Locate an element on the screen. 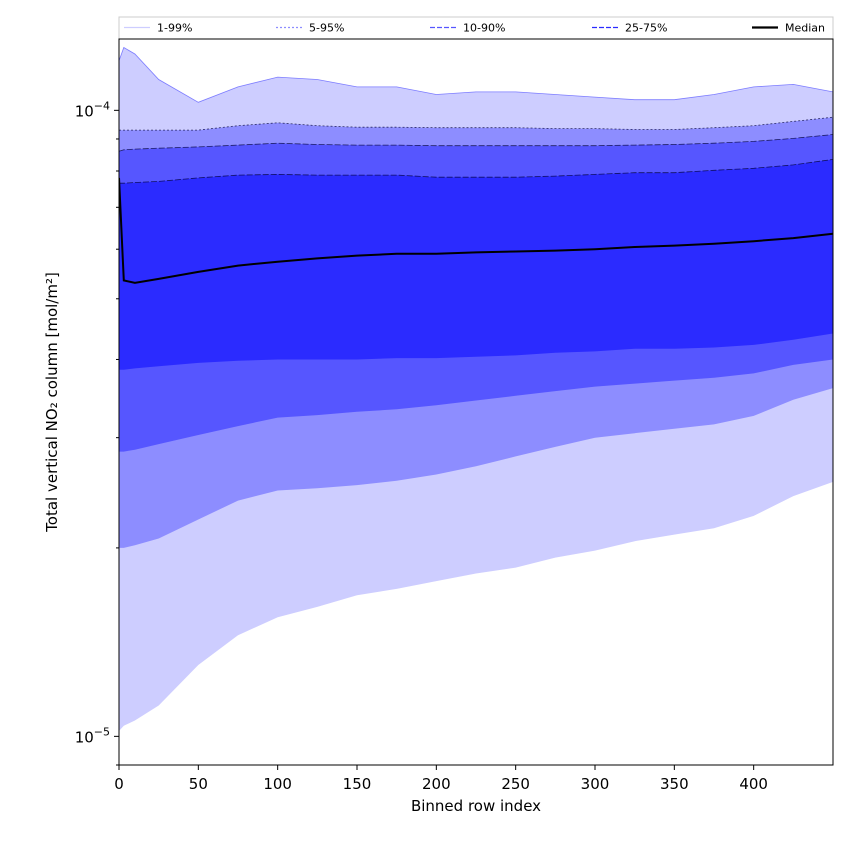 Image resolution: width=850 pixels, height=850 pixels. band-edge-5-95% is located at coordinates (476, 123).